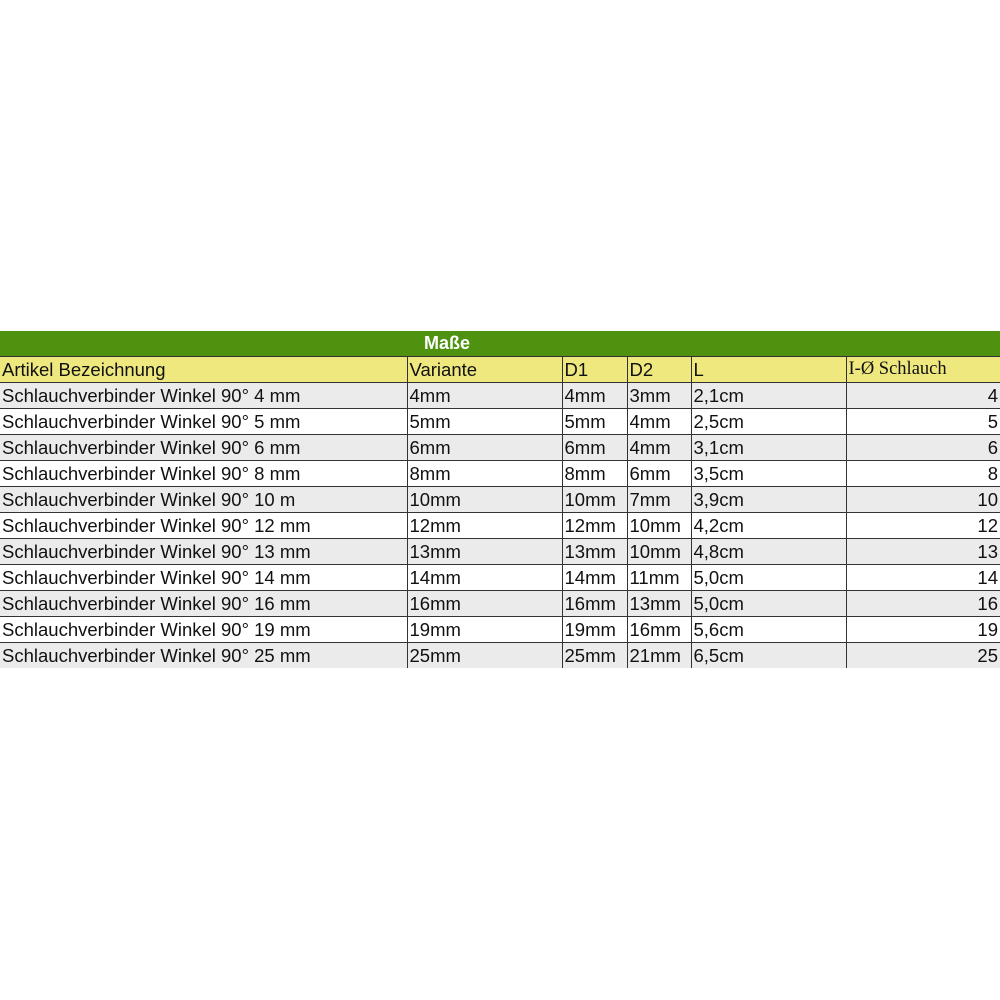 The width and height of the screenshot is (1000, 1000). What do you see at coordinates (658, 629) in the screenshot?
I see `cell-d2: 16mm` at bounding box center [658, 629].